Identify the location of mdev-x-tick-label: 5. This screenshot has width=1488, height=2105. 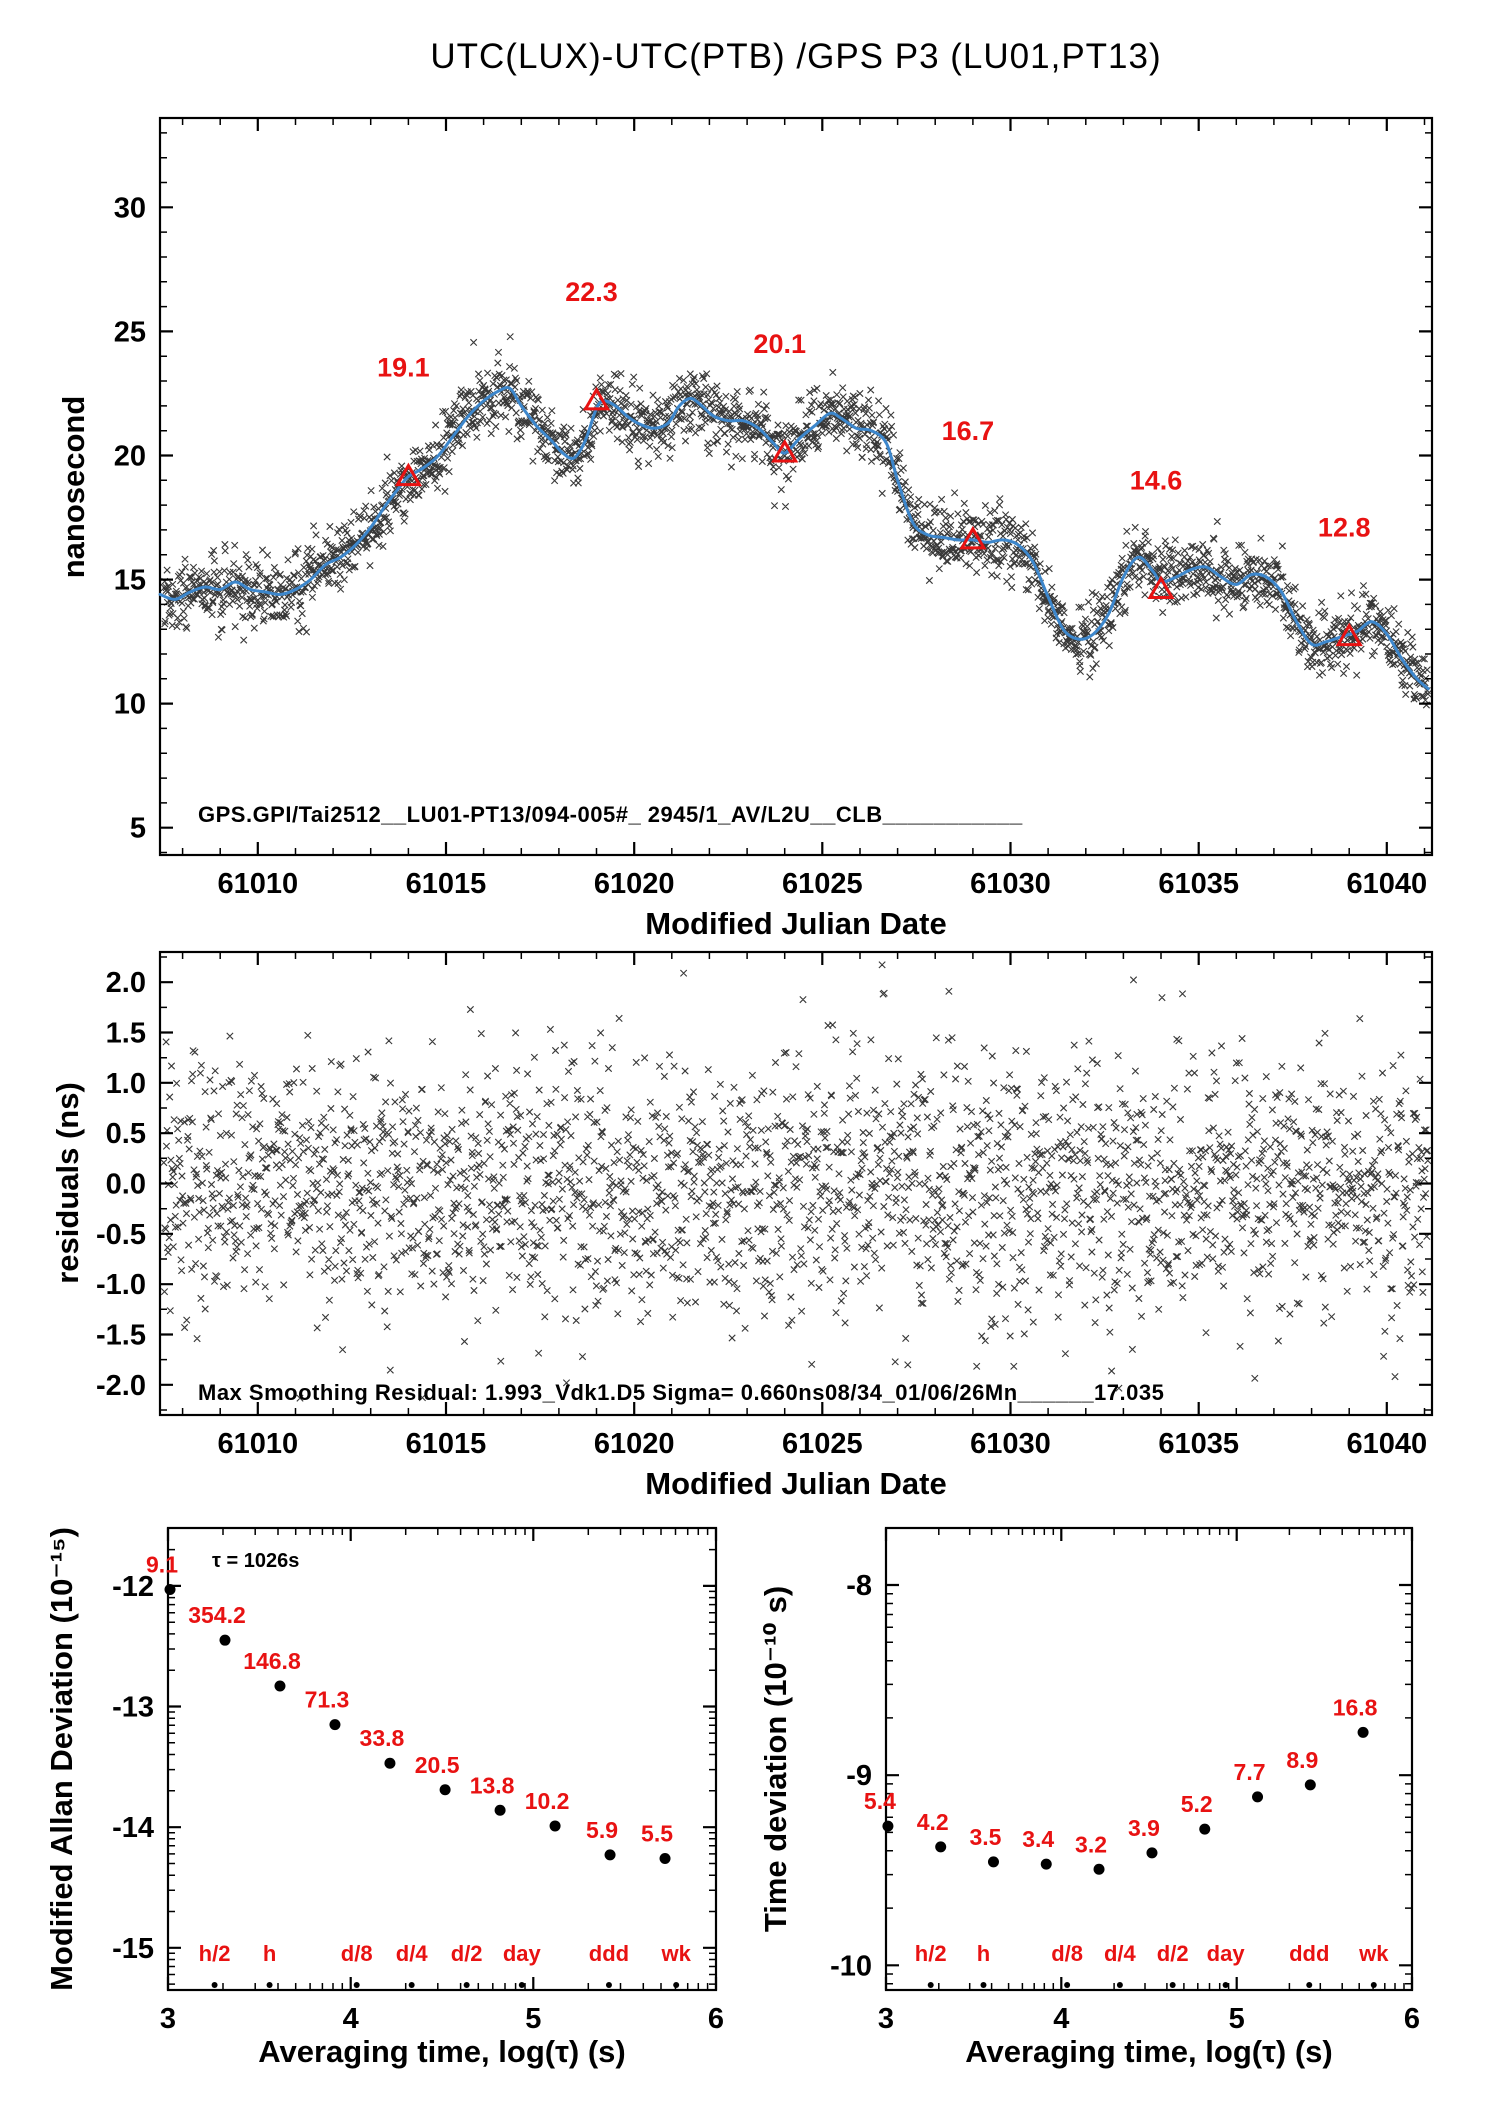
(533, 2019).